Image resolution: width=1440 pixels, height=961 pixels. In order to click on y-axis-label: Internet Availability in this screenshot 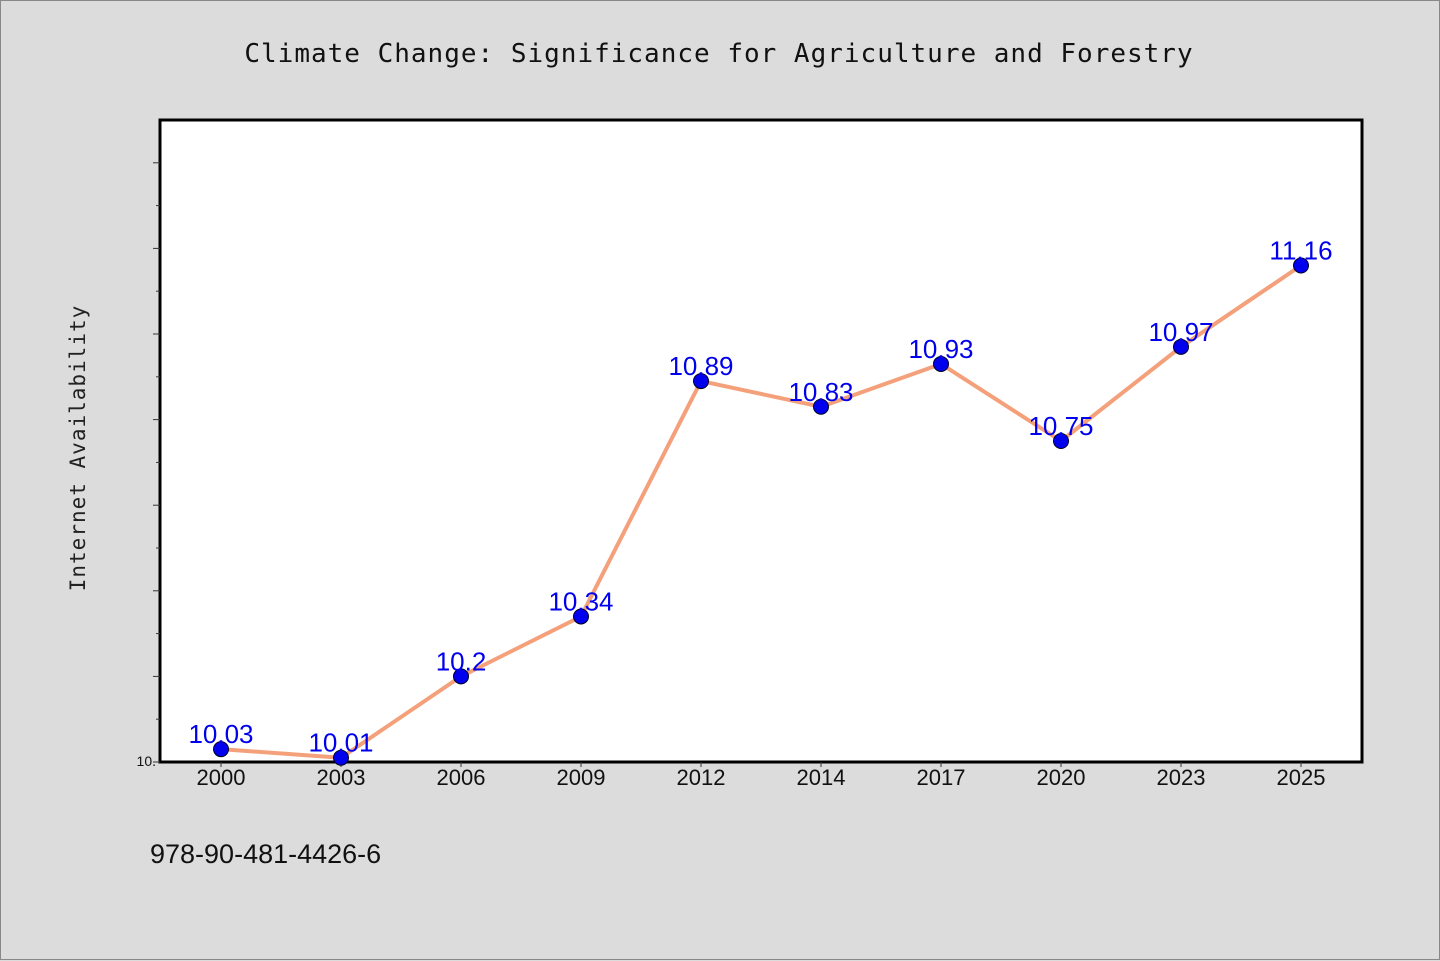, I will do `click(78, 448)`.